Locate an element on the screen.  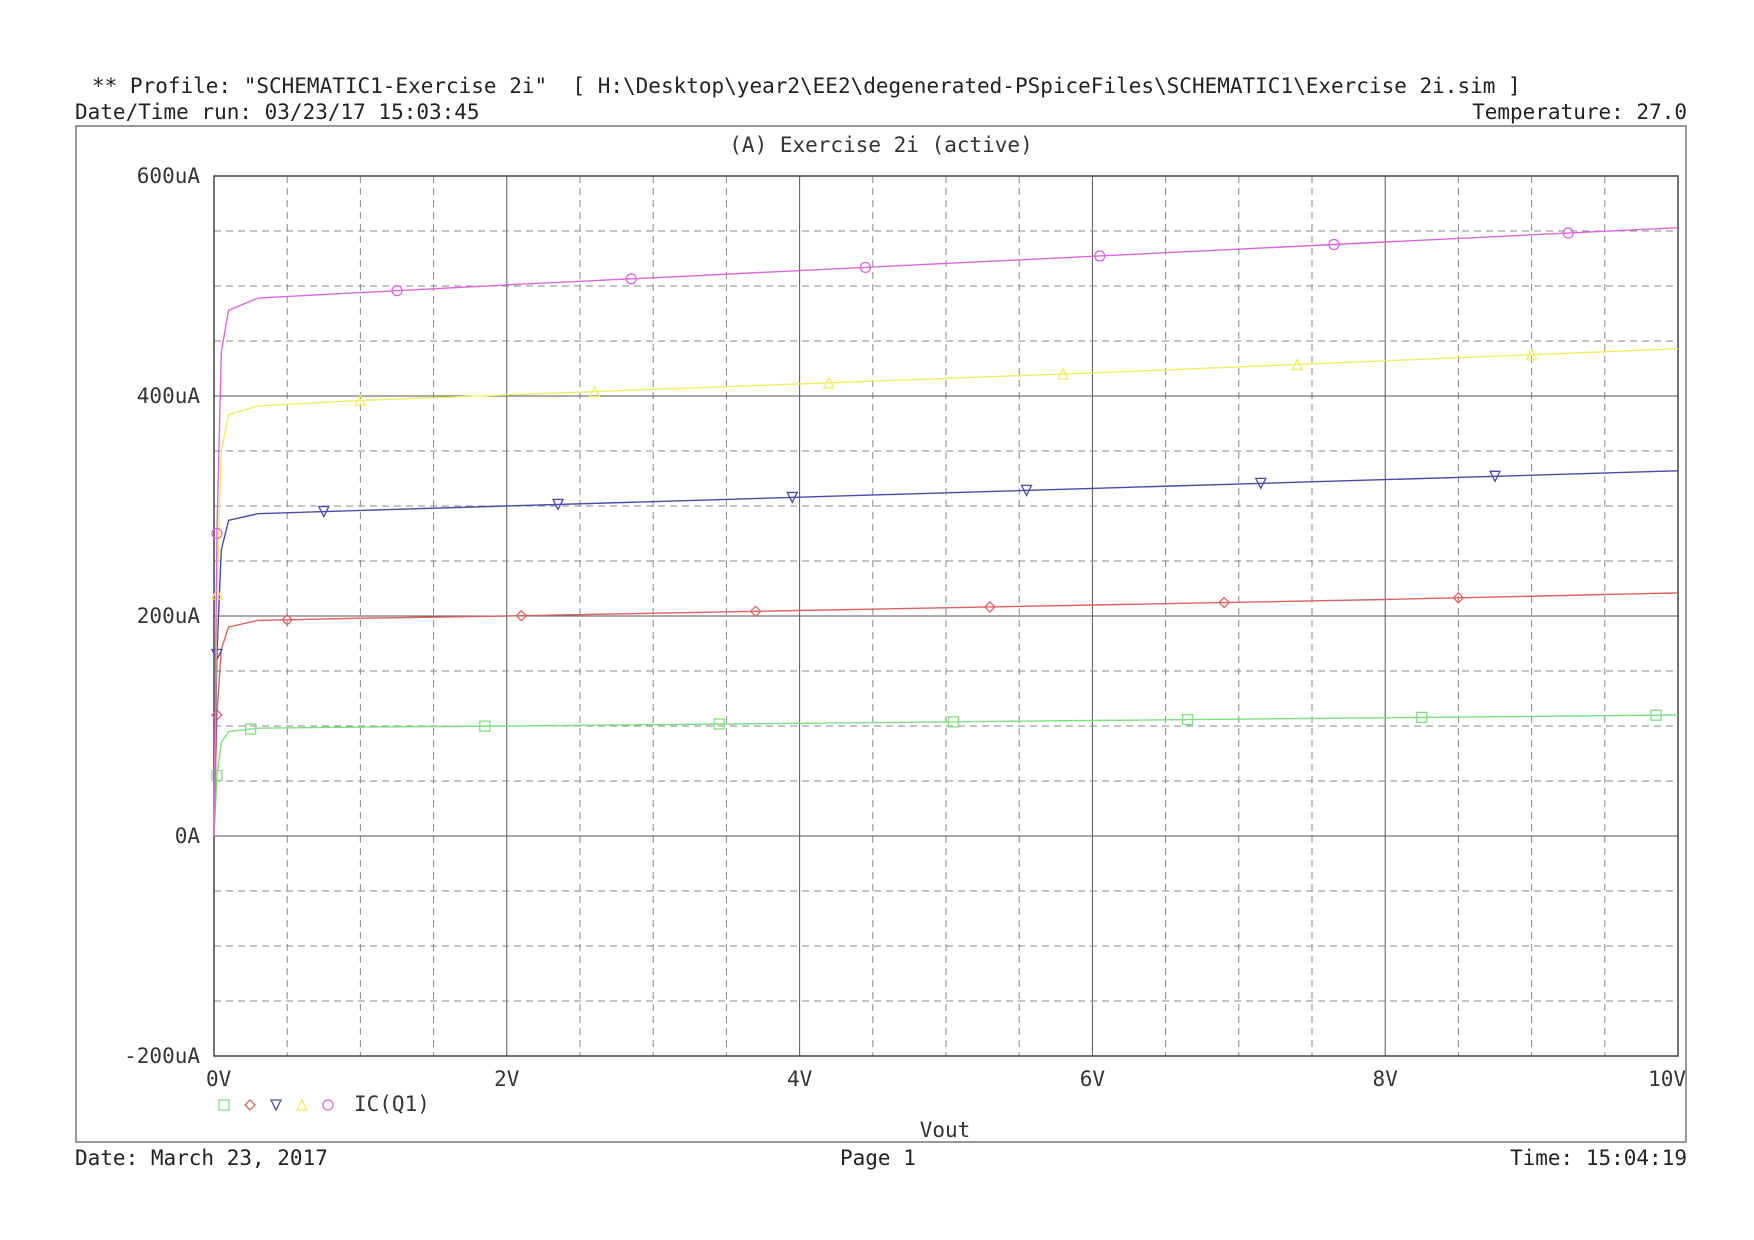
chart-title: (A) Exercise 2i (active) is located at coordinates (880, 145).